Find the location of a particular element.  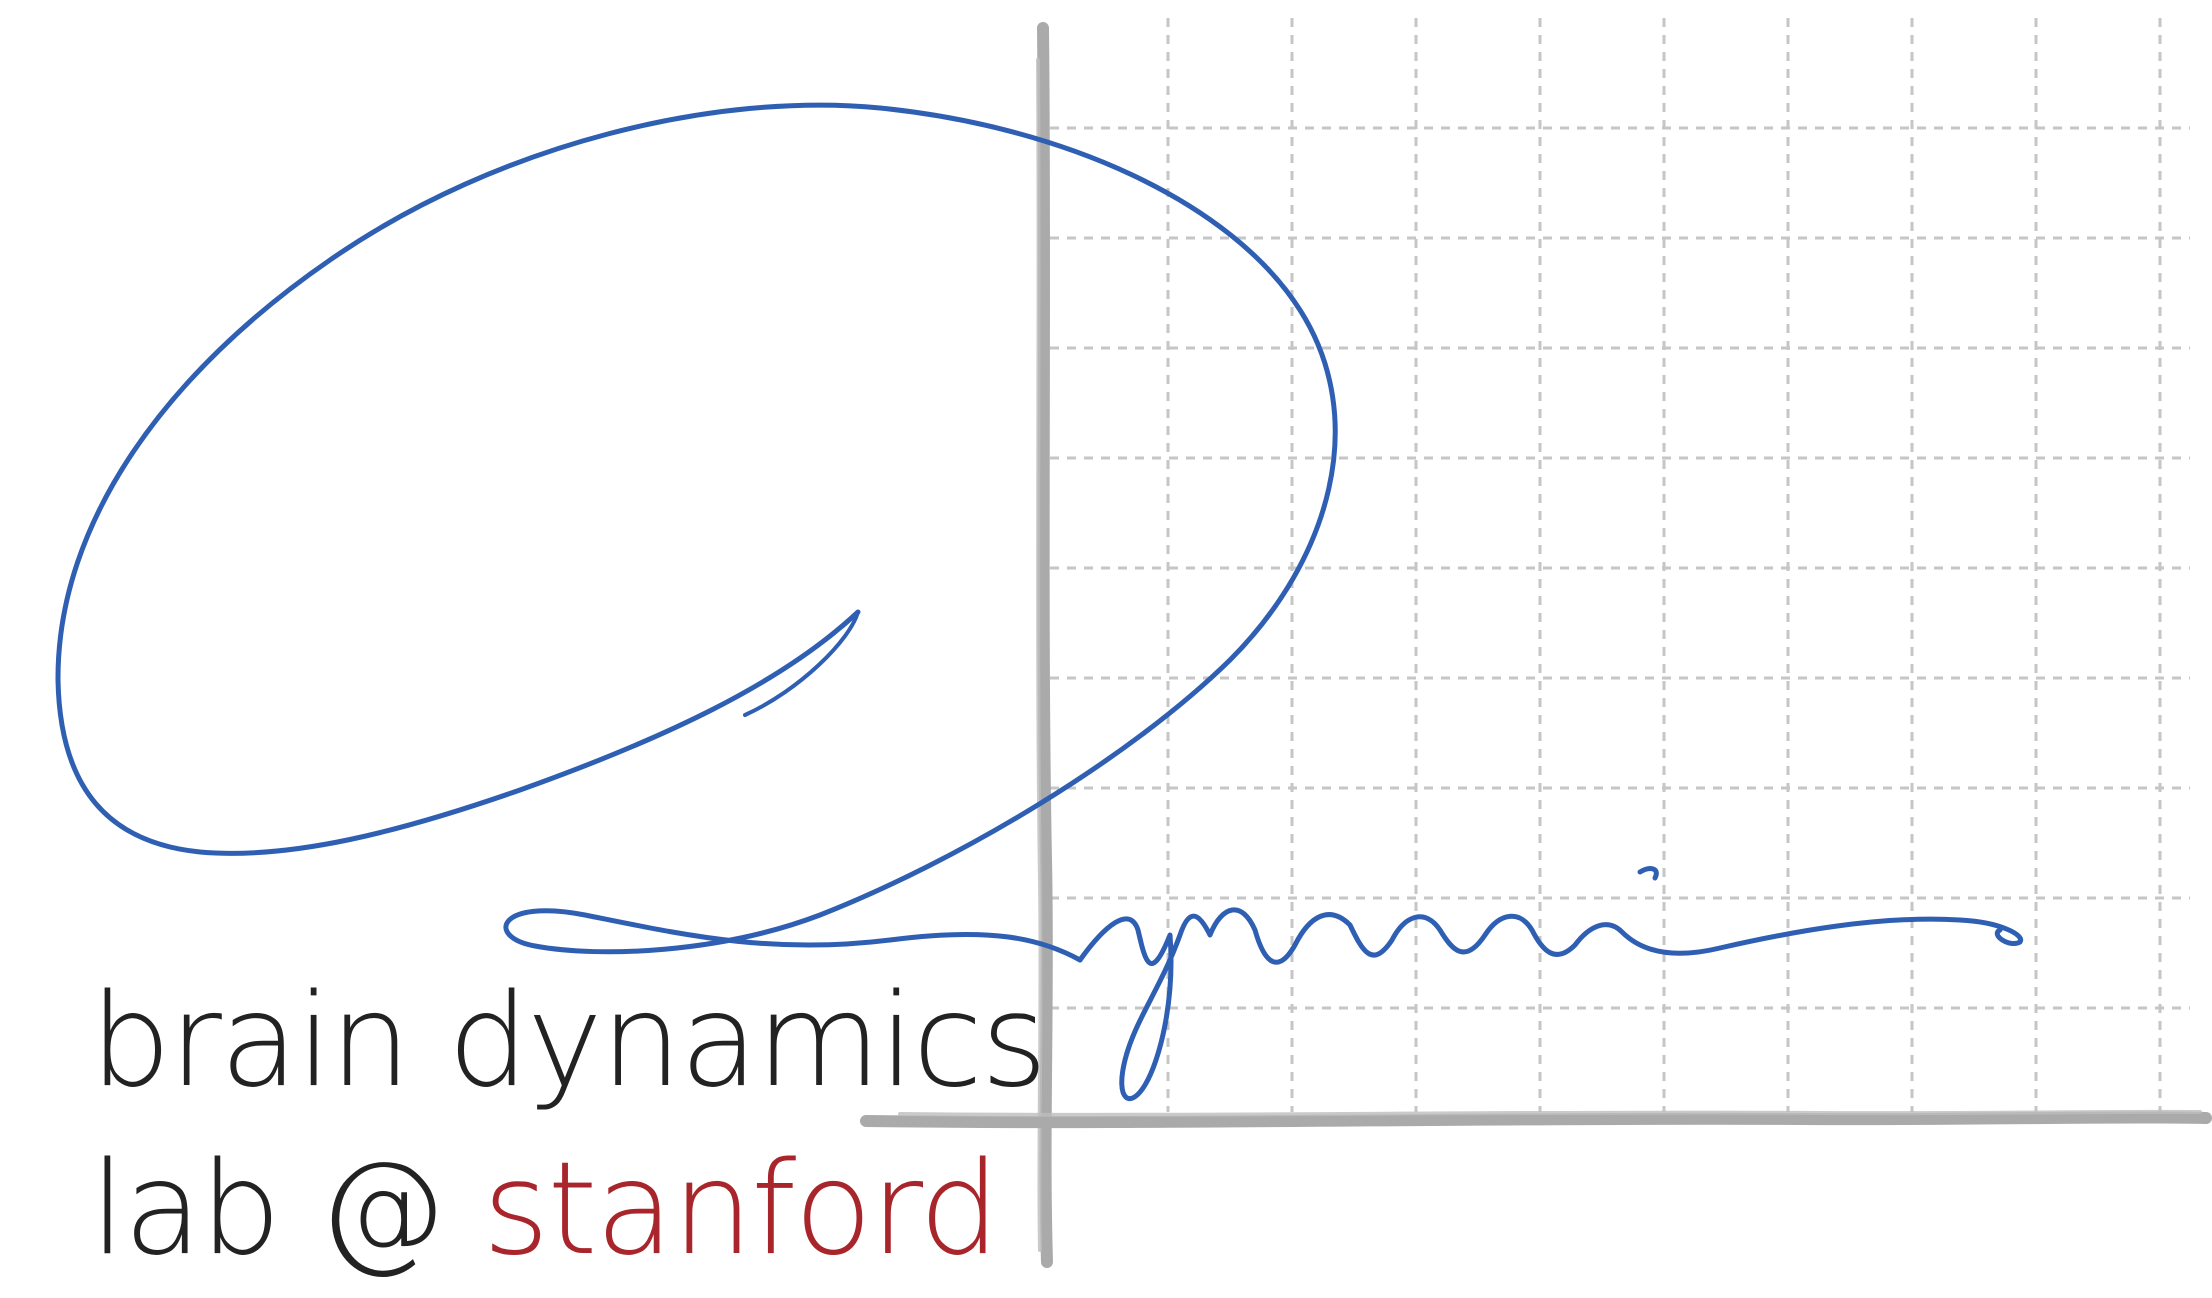

signature-stroke-letters is located at coordinates (1550, 1004).